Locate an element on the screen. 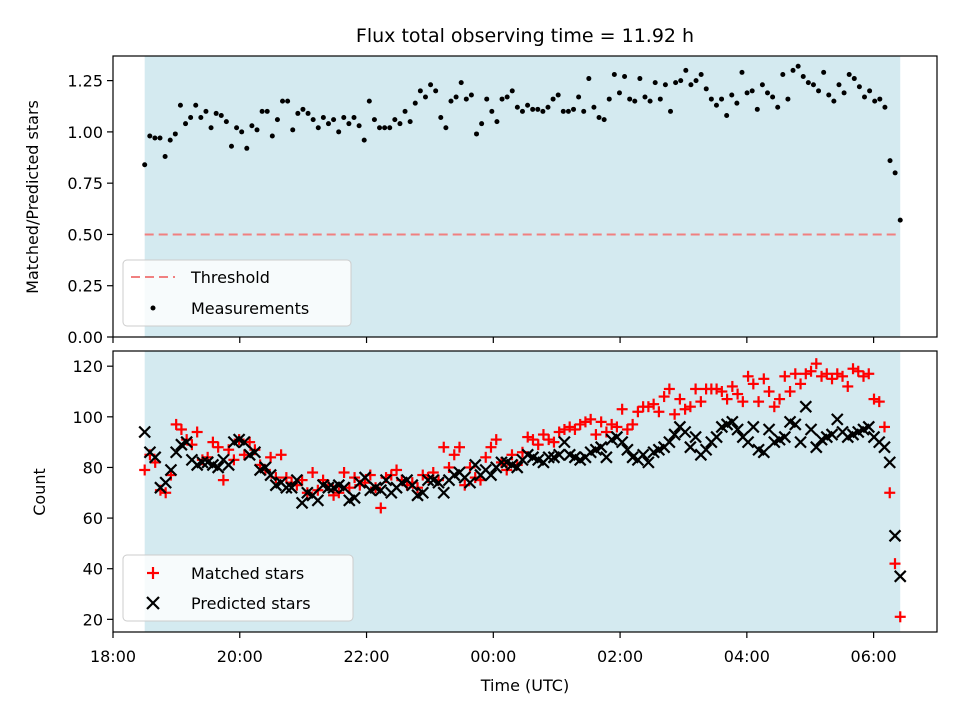  legend-matched-label: Matched stars is located at coordinates (247, 573).